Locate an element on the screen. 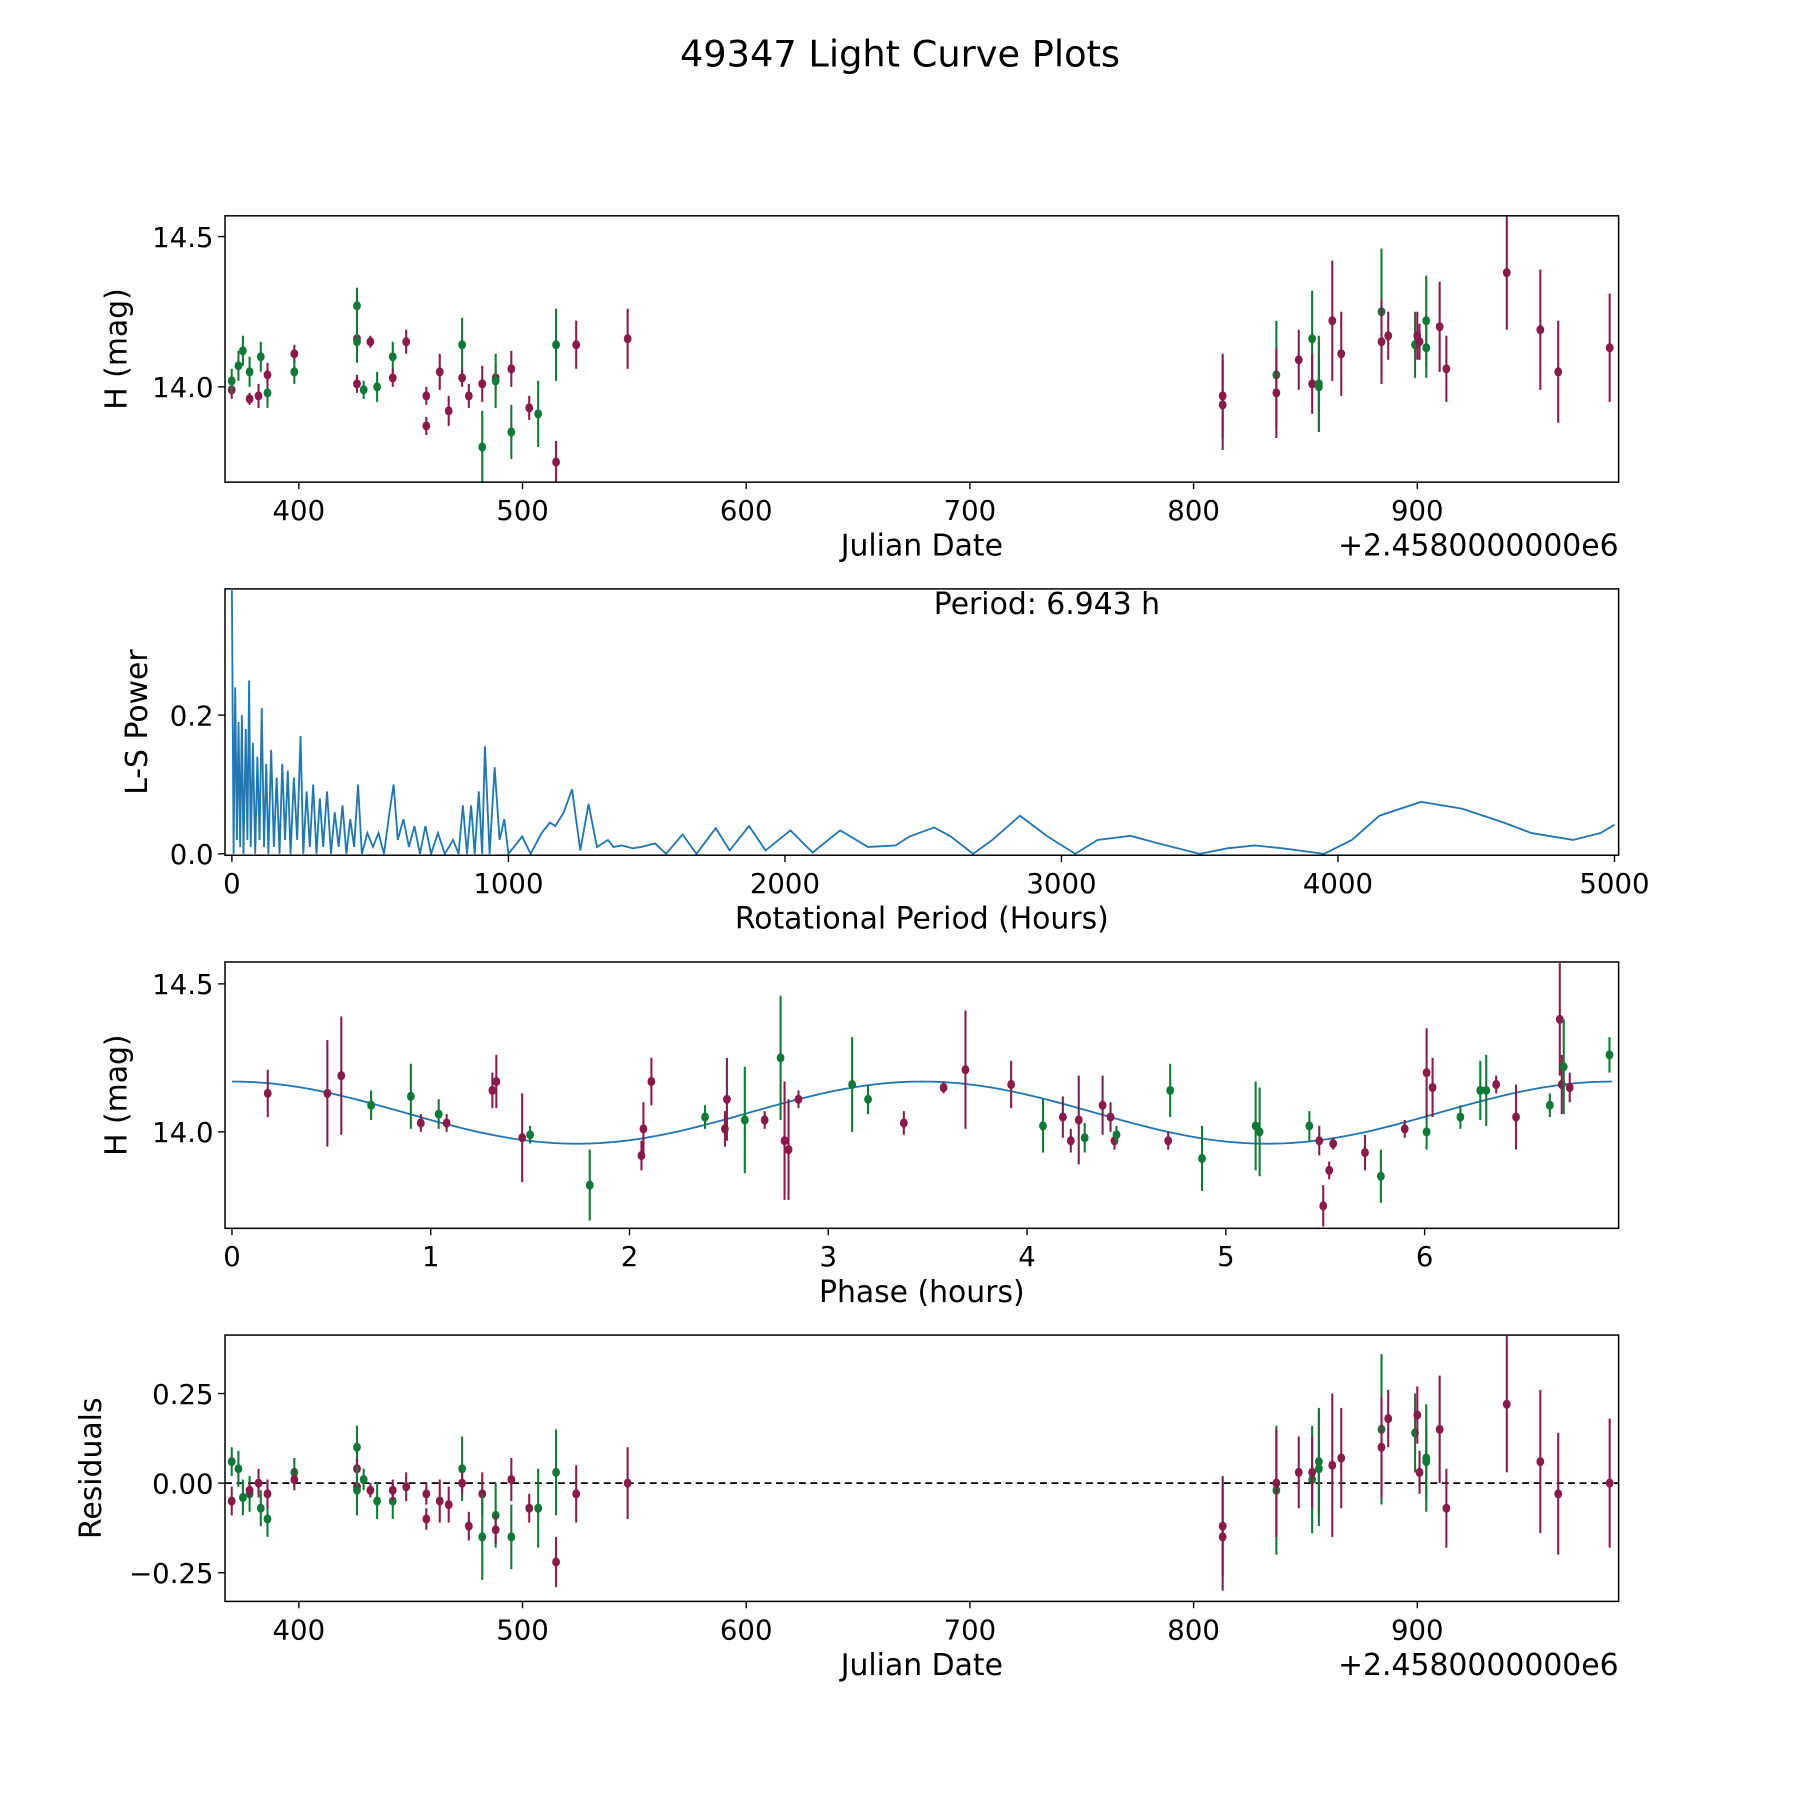 The image size is (1800, 1800). x-tick-label: 5000 is located at coordinates (1614, 884).